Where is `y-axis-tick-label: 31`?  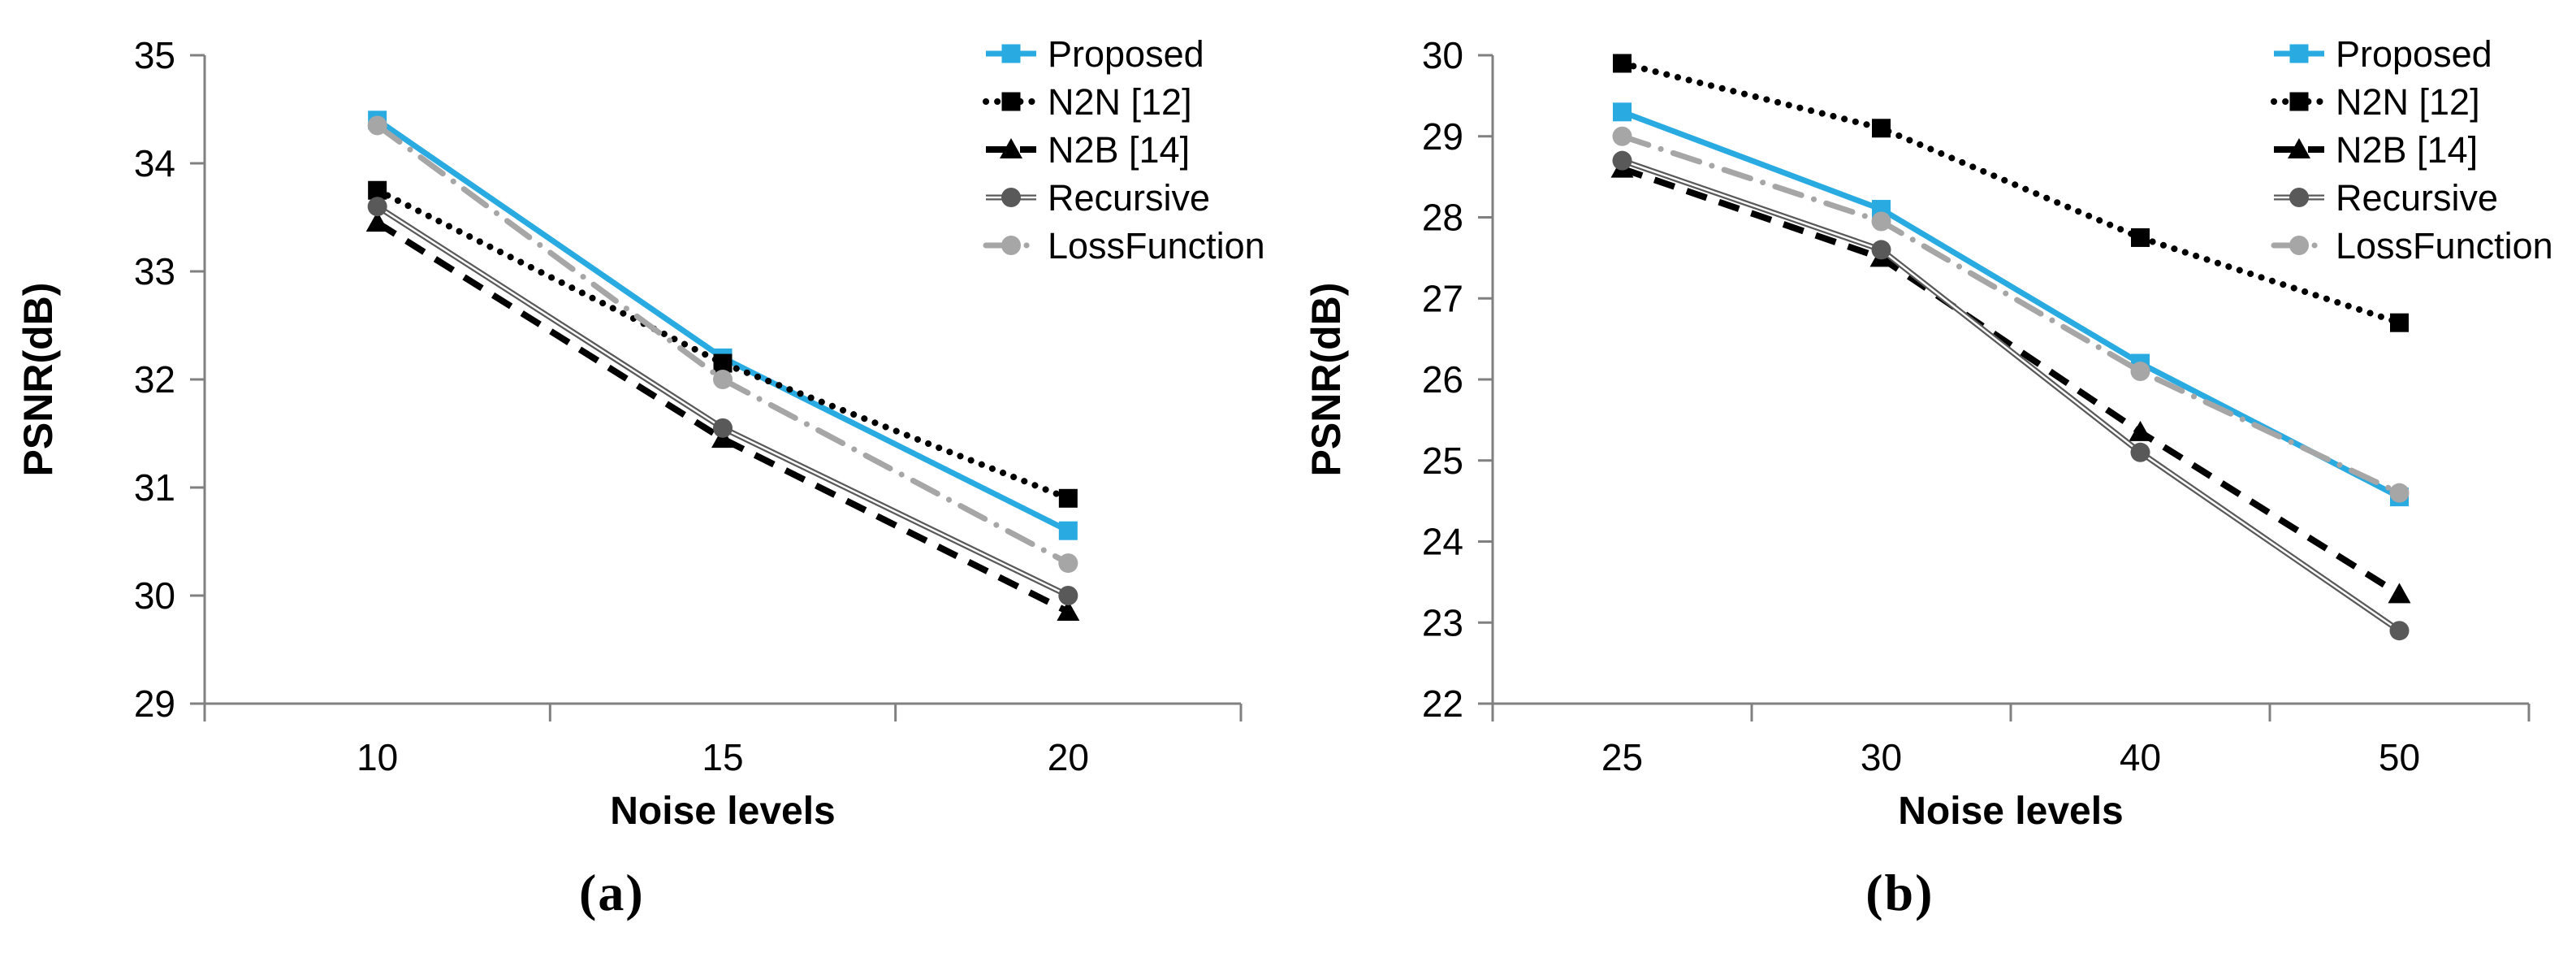 y-axis-tick-label: 31 is located at coordinates (155, 487).